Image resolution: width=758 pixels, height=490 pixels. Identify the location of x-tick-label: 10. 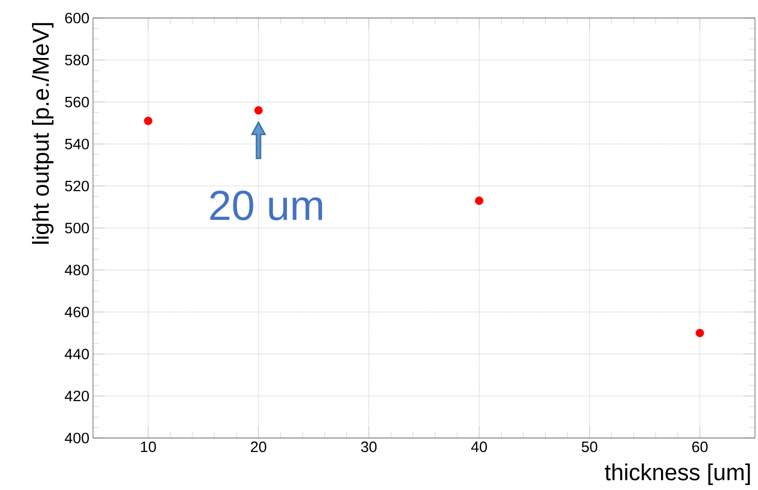
(148, 447).